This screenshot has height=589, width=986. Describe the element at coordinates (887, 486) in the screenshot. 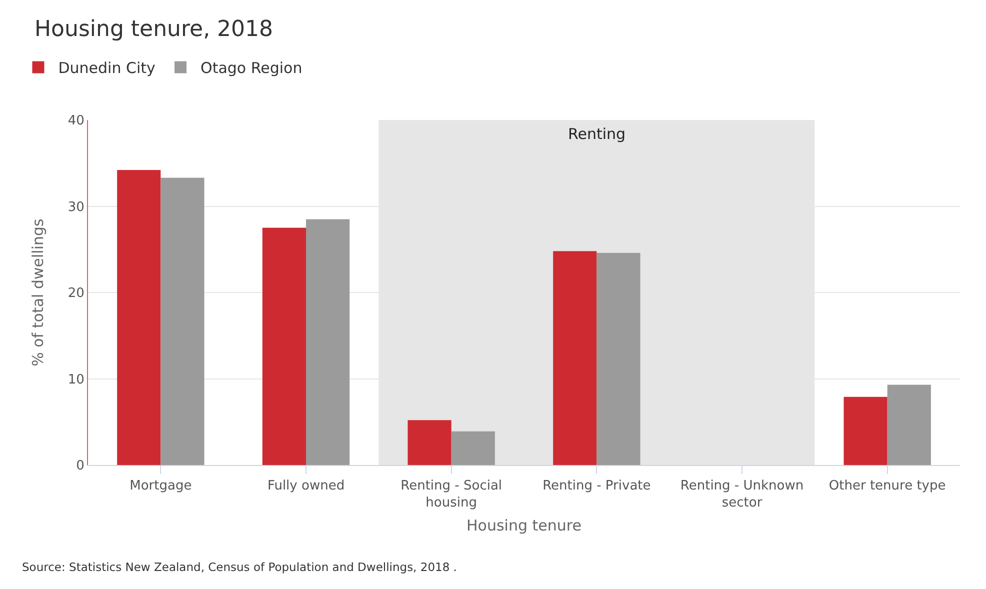

I see `x-tick-label: Other tenure type` at that location.